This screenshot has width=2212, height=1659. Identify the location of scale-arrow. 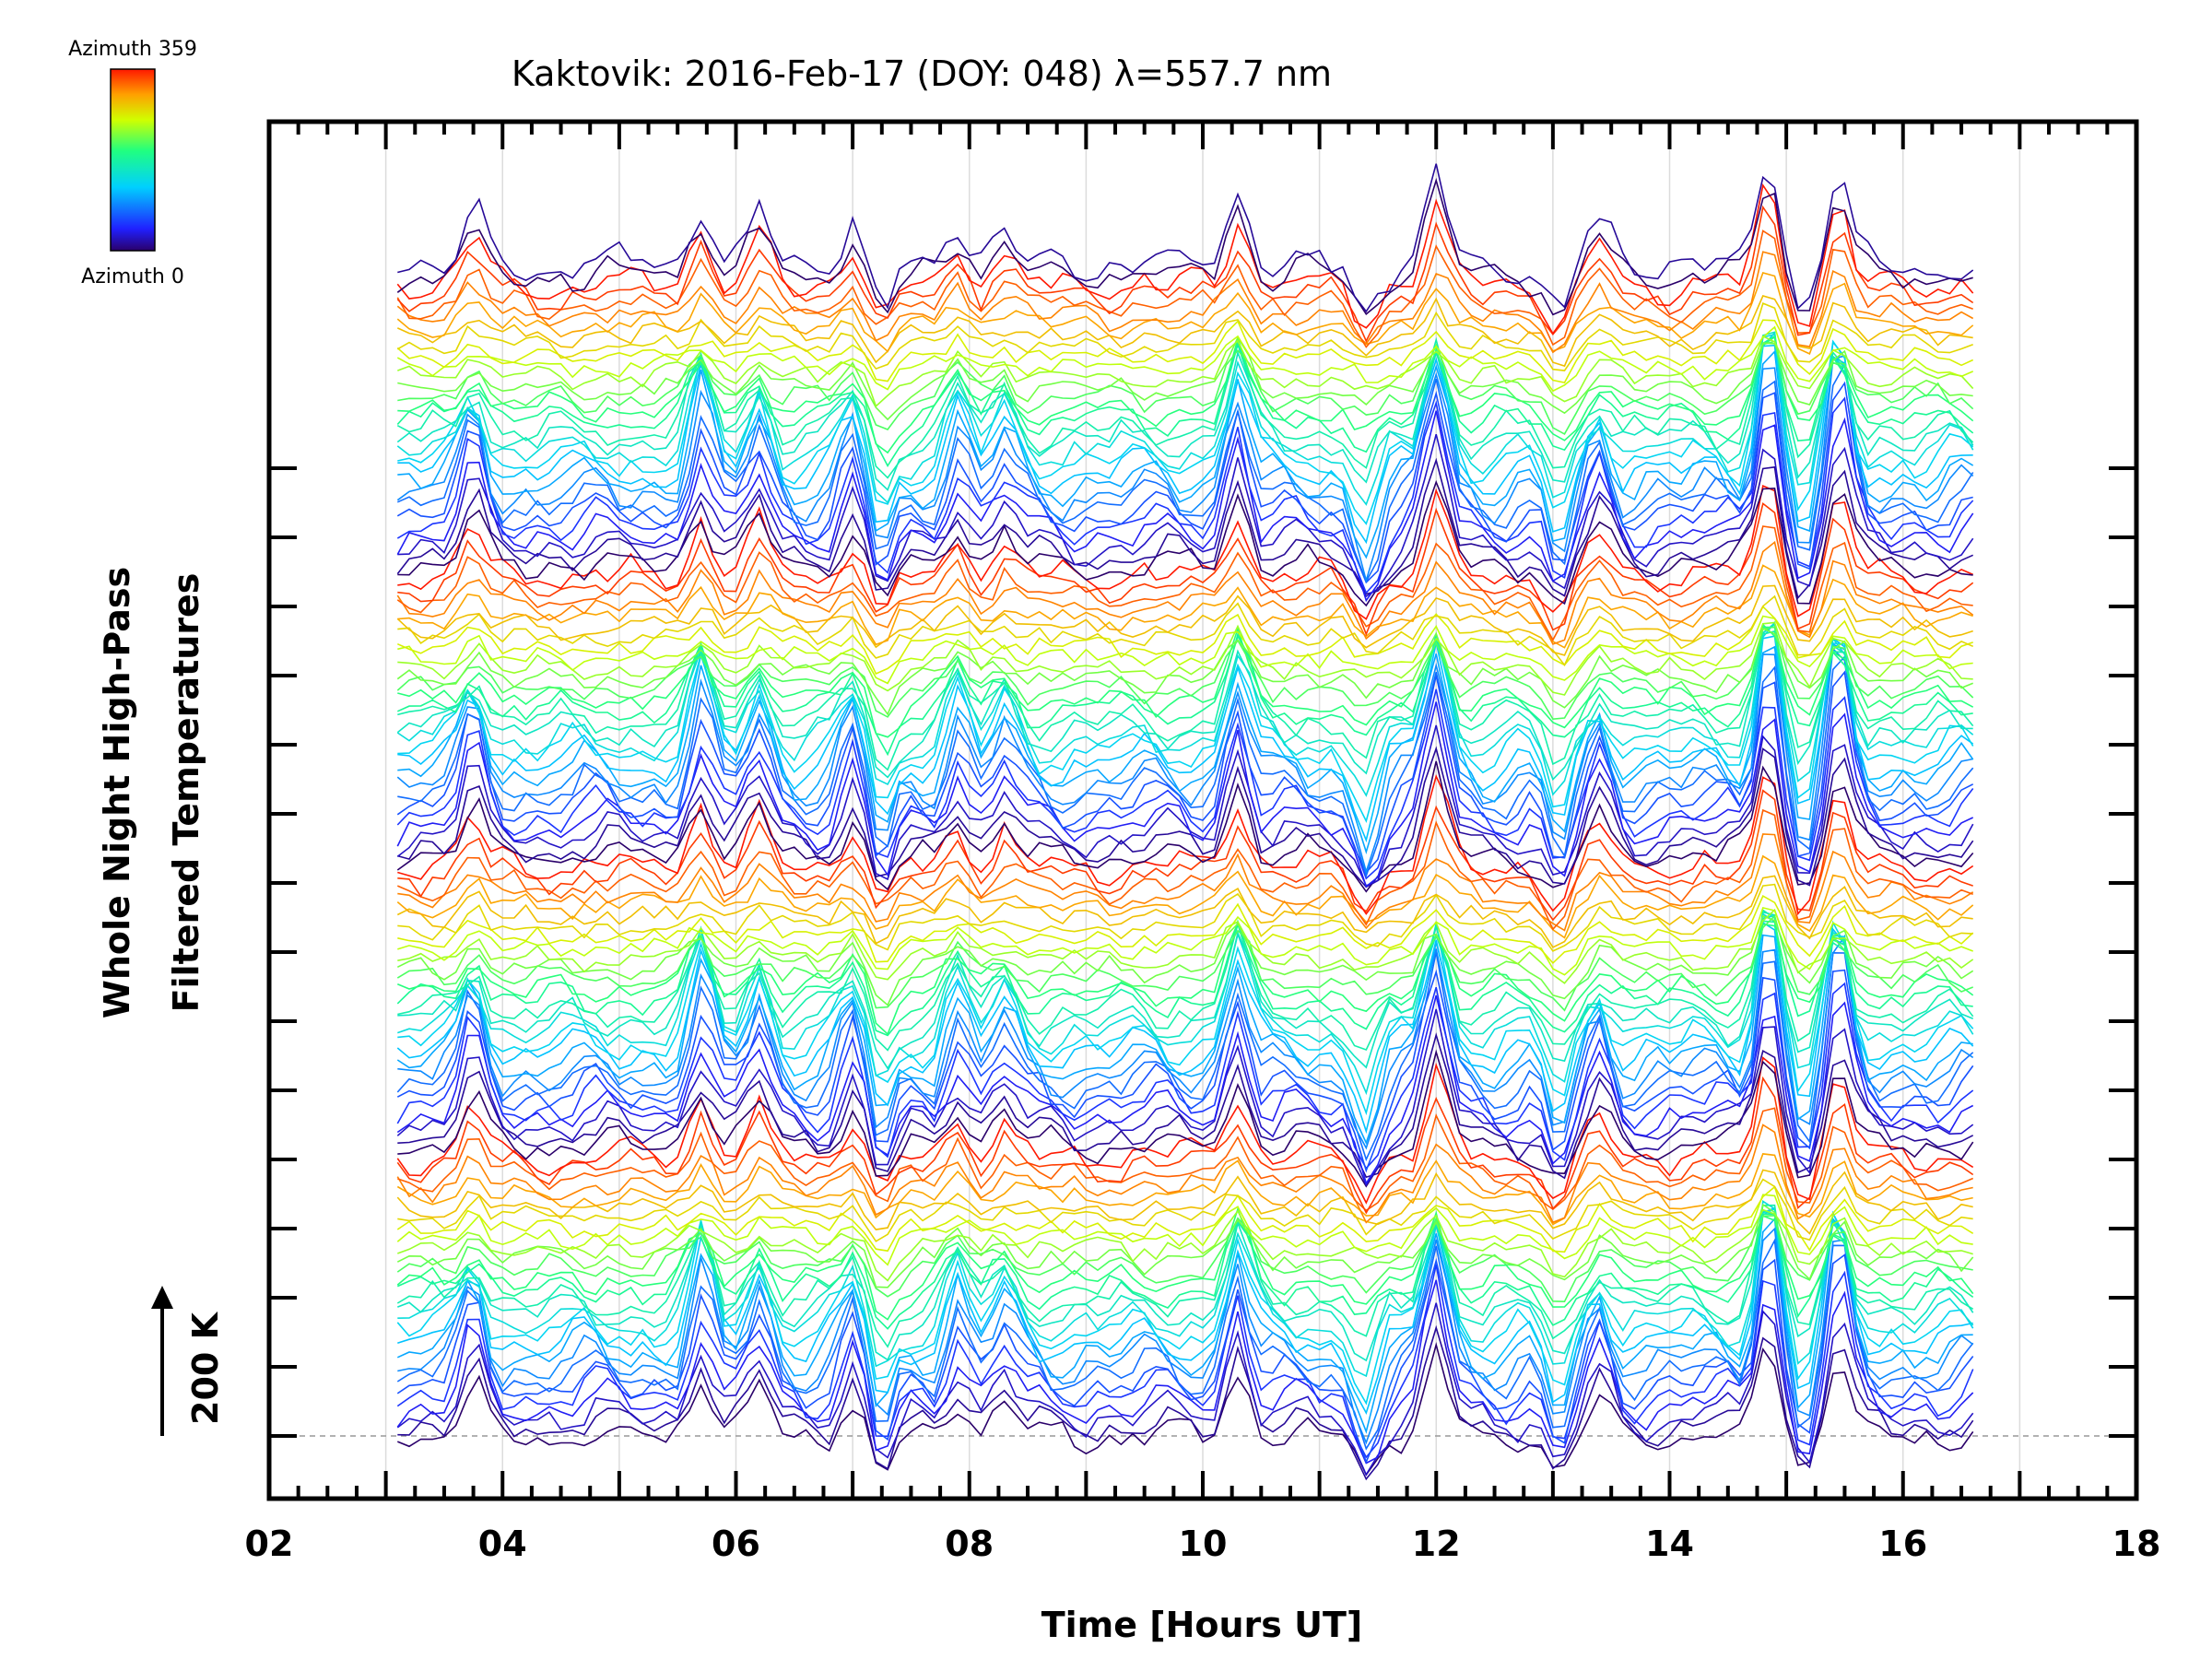
(162, 1361).